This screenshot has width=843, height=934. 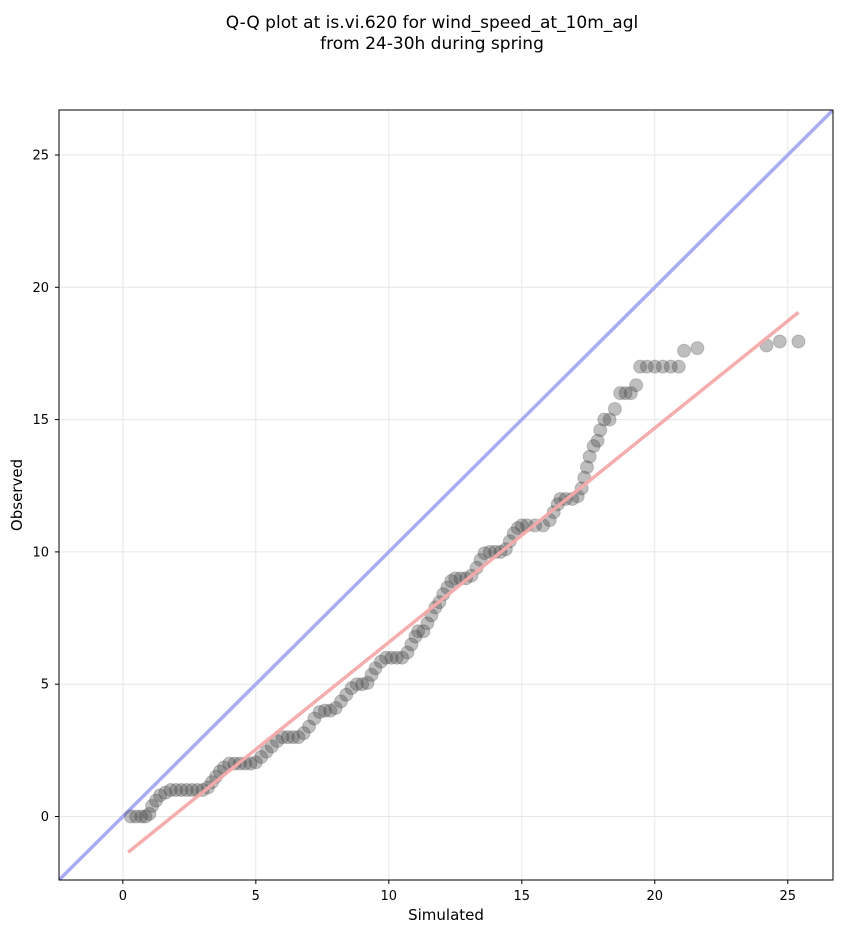 I want to click on y-tick-label-0: 0, so click(x=45, y=817).